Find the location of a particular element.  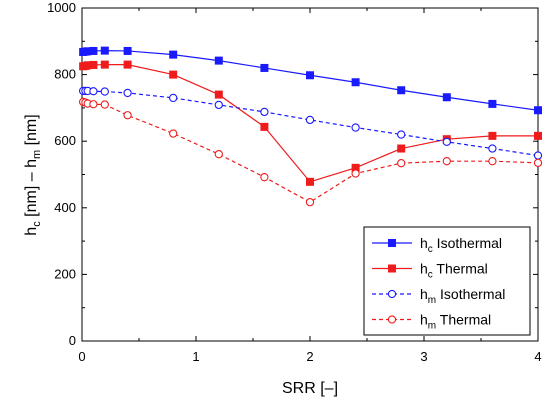

x-tick-label: 4 is located at coordinates (537, 356).